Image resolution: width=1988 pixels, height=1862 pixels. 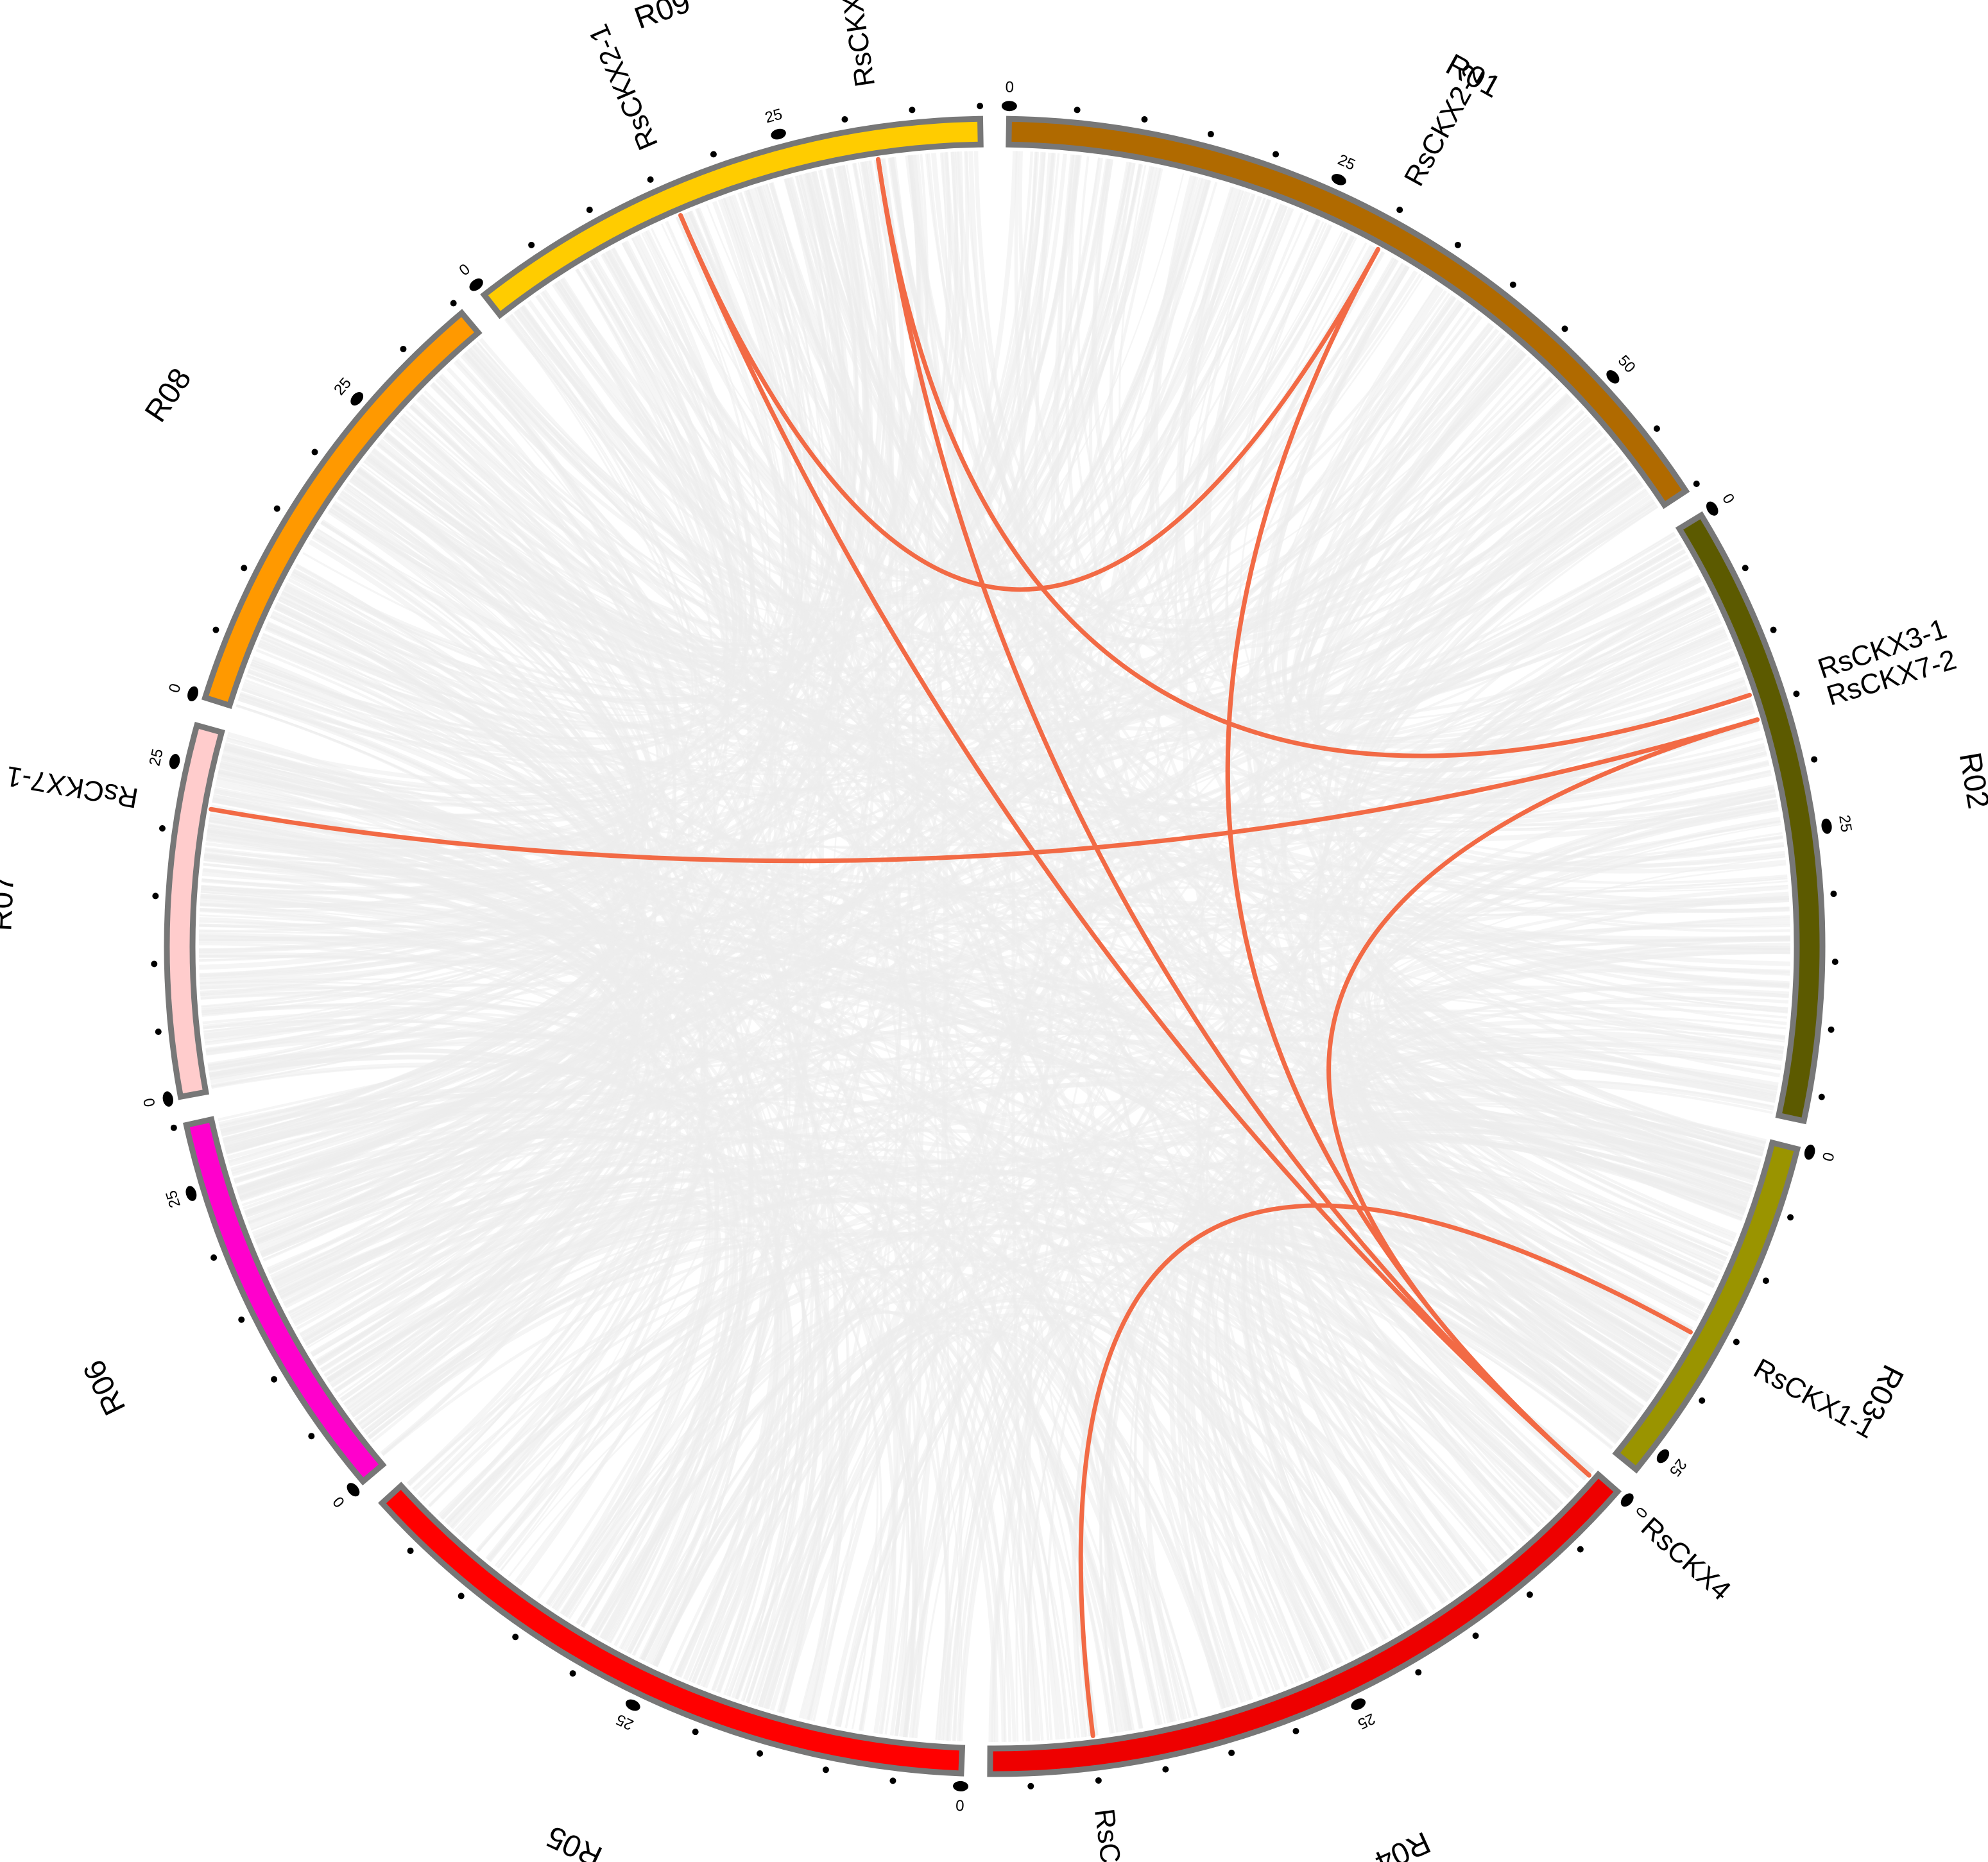 I want to click on gene-label: RsCKX2-1, so click(x=624, y=86).